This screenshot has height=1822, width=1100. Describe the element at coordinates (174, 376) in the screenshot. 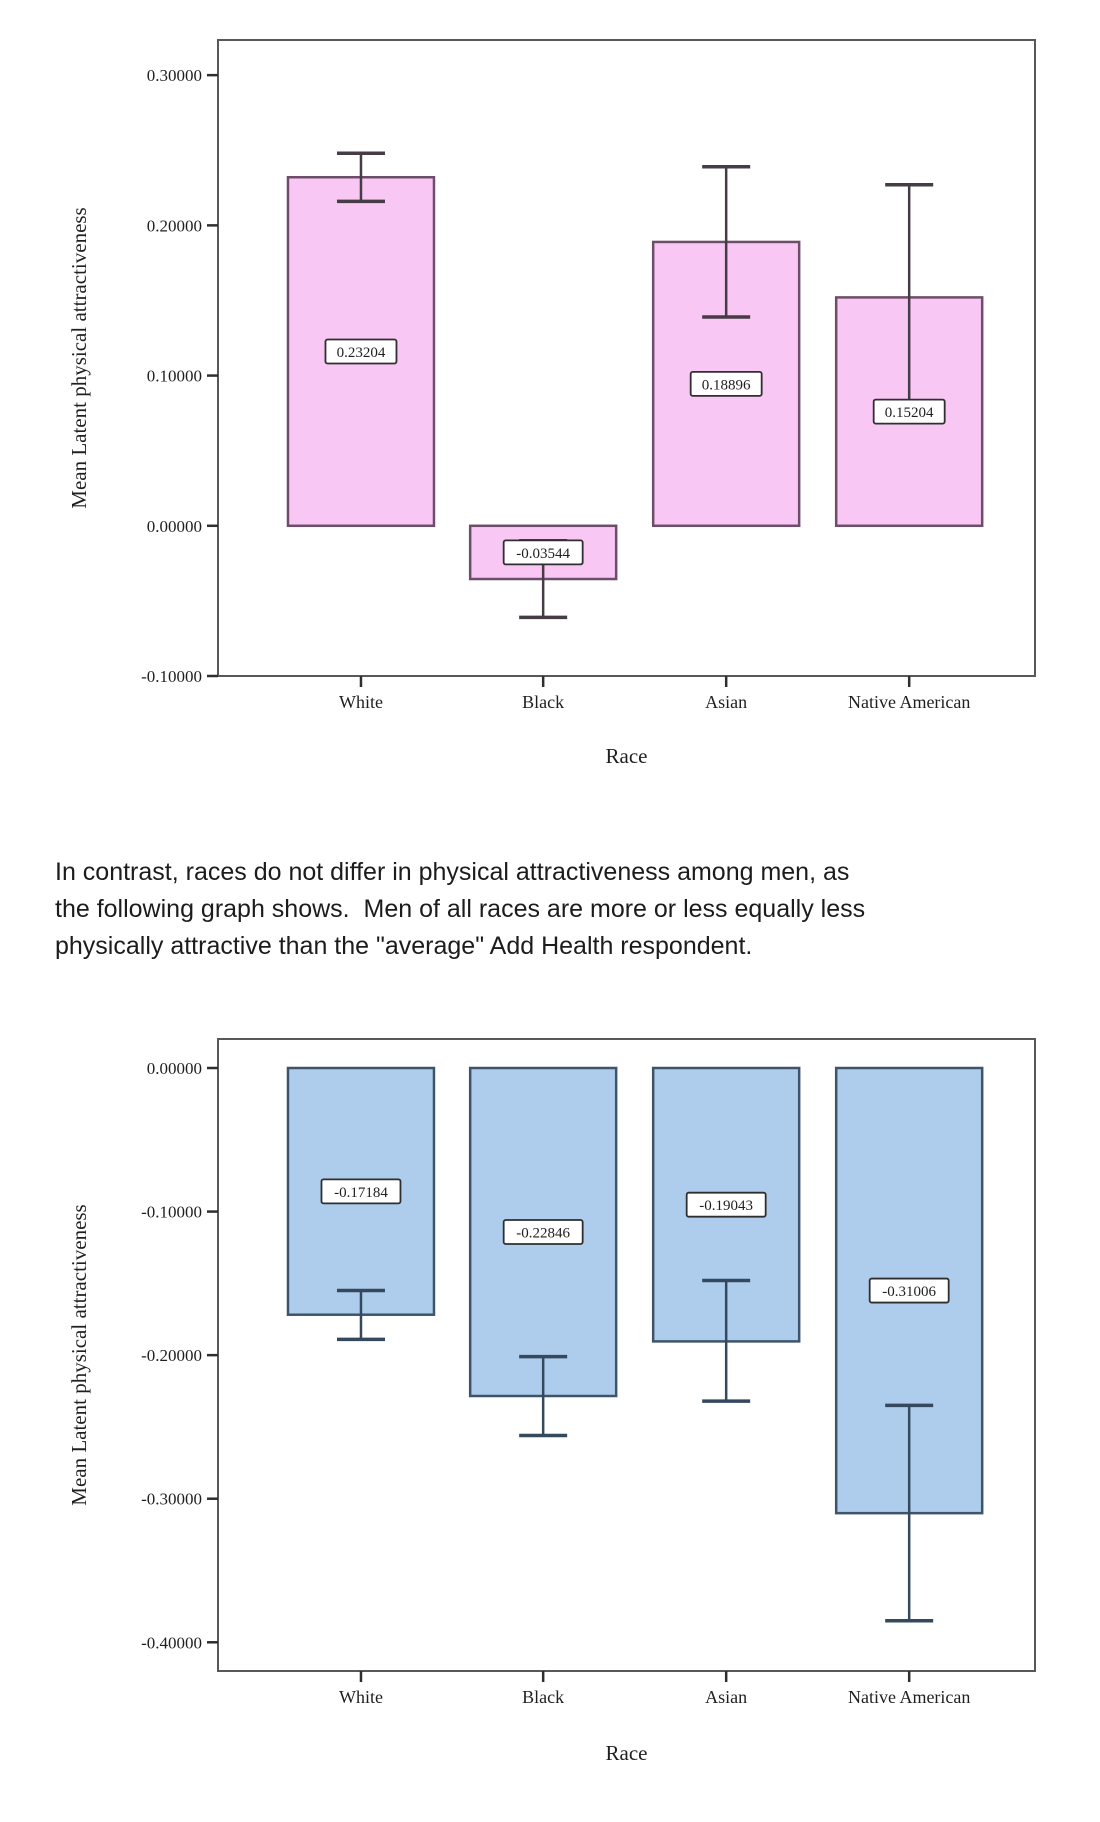

I see `y-axis-tick-label: 0.10000` at that location.